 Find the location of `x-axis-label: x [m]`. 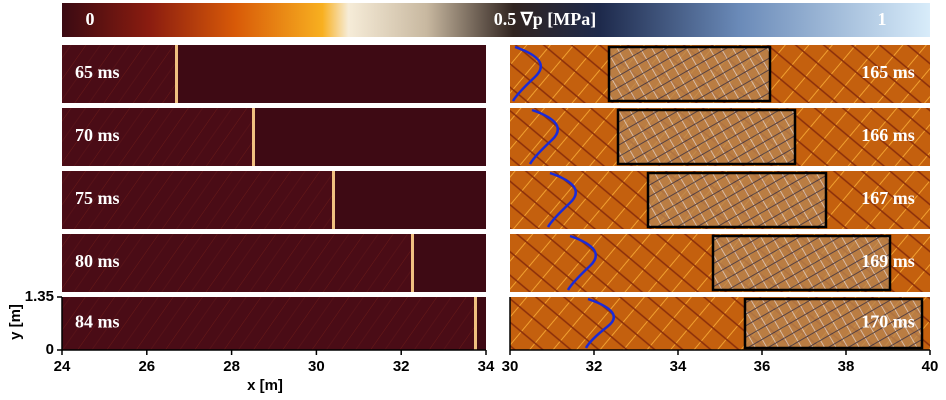

x-axis-label: x [m] is located at coordinates (265, 385).